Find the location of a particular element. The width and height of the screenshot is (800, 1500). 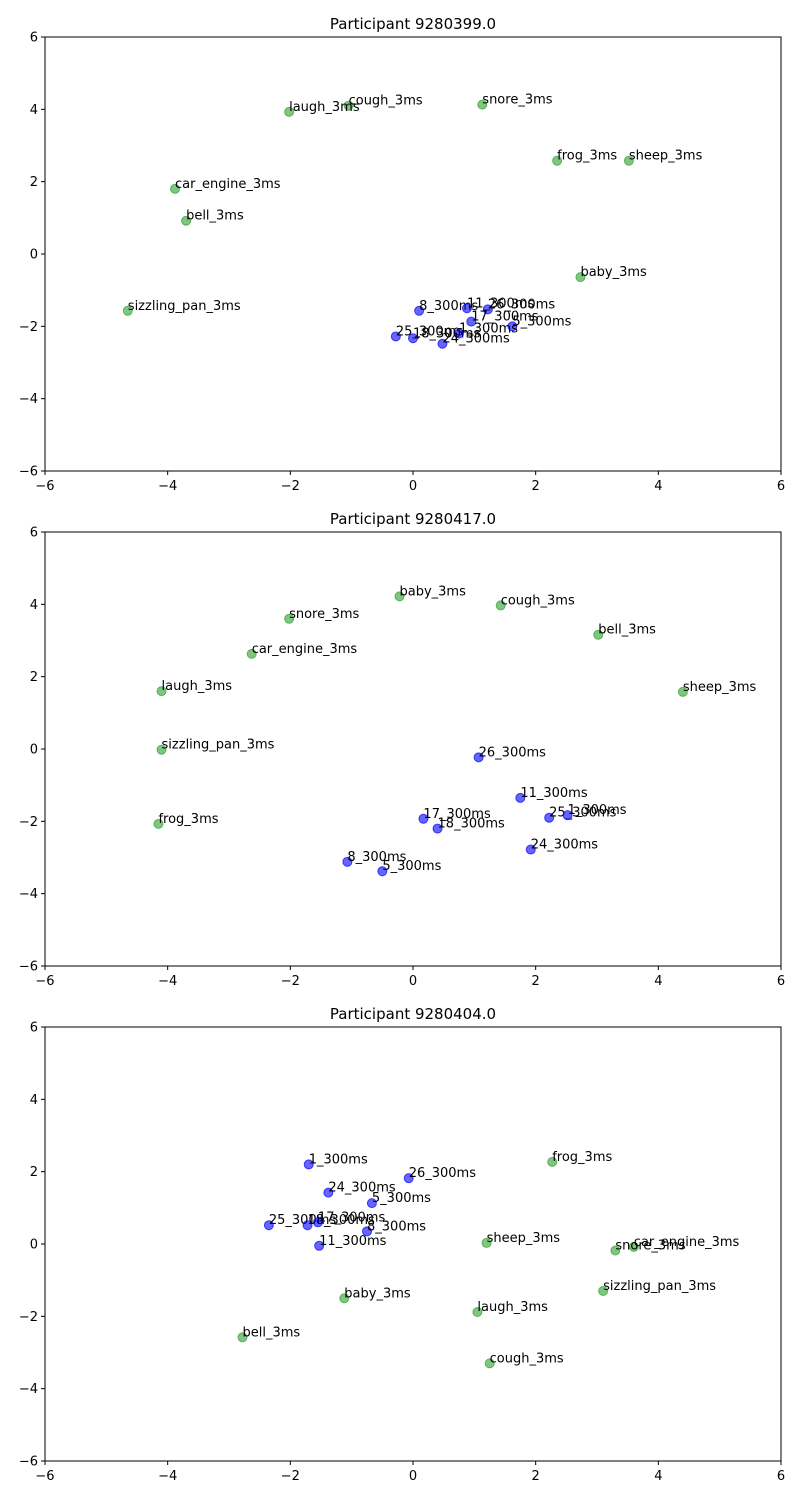

data-point-label: bell_3ms is located at coordinates (215, 216).